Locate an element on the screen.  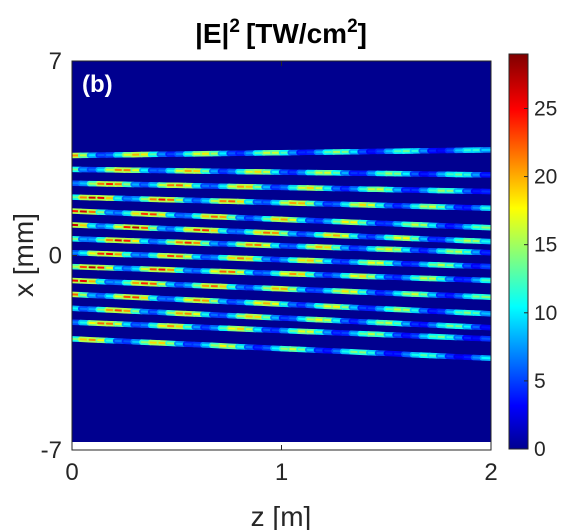
colorbar-ticks: 0 5 10 15 20 25 is located at coordinates (540, 279).